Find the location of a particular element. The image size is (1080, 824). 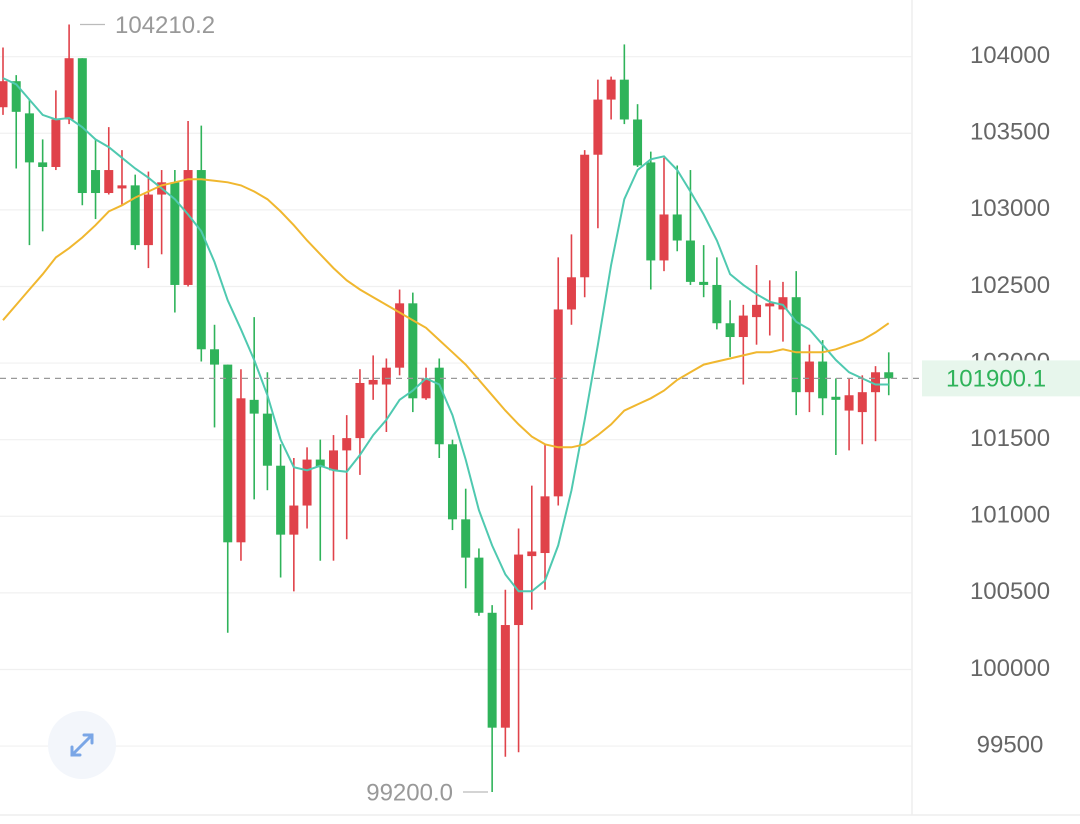

annotation-label: 104210.2 is located at coordinates (165, 25).